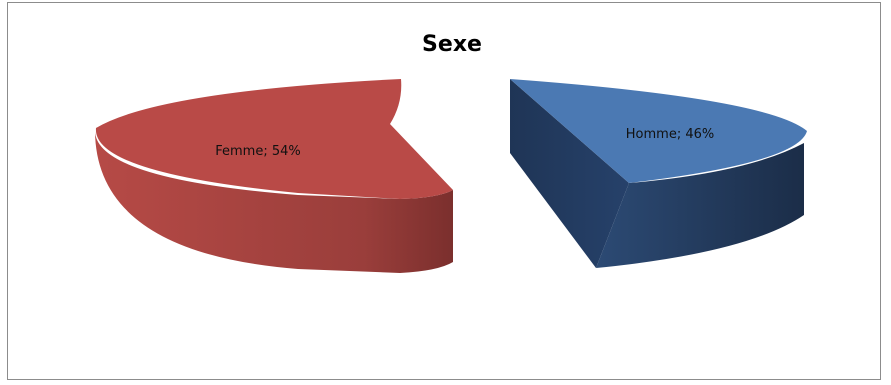  What do you see at coordinates (670, 134) in the screenshot?
I see `slice-label-homme: Homme; 46%` at bounding box center [670, 134].